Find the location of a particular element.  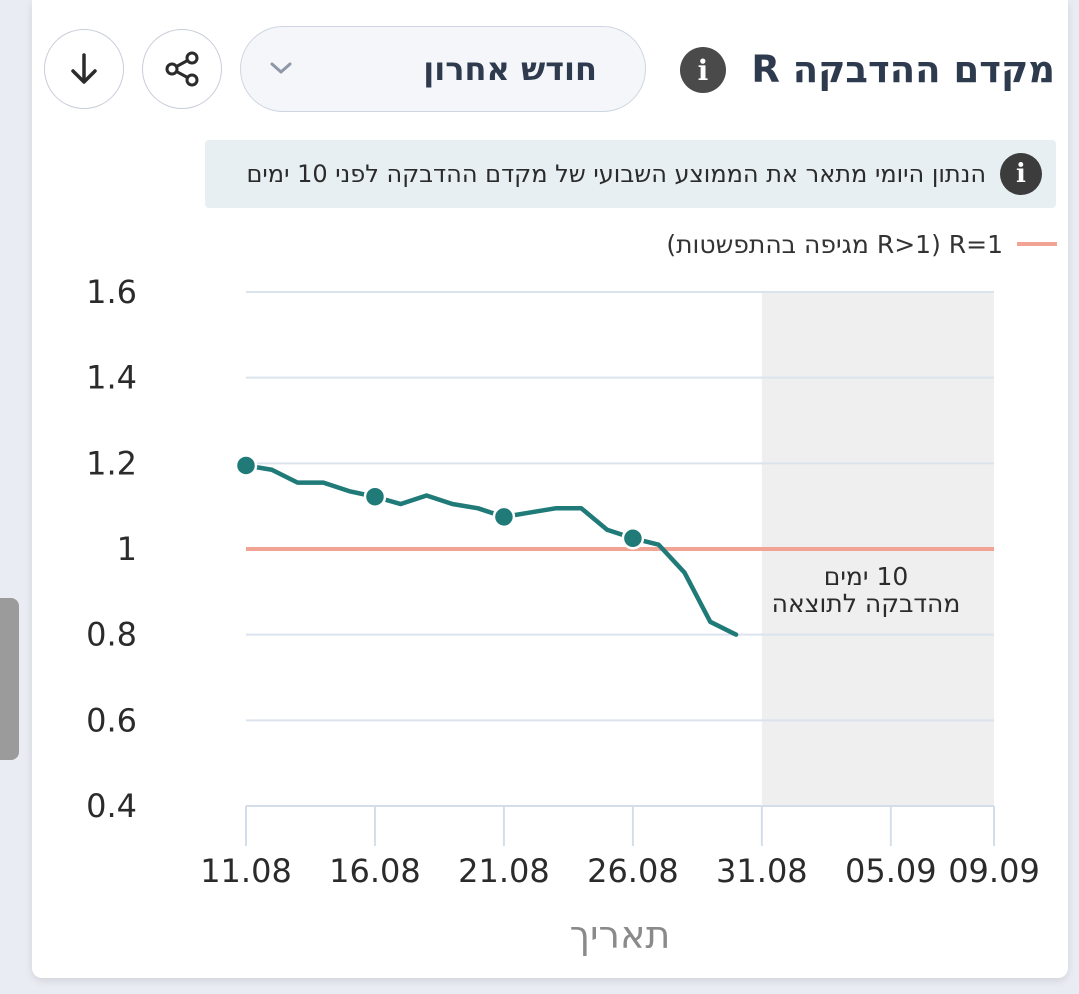

x-tick-label: 11.08 is located at coordinates (246, 871).